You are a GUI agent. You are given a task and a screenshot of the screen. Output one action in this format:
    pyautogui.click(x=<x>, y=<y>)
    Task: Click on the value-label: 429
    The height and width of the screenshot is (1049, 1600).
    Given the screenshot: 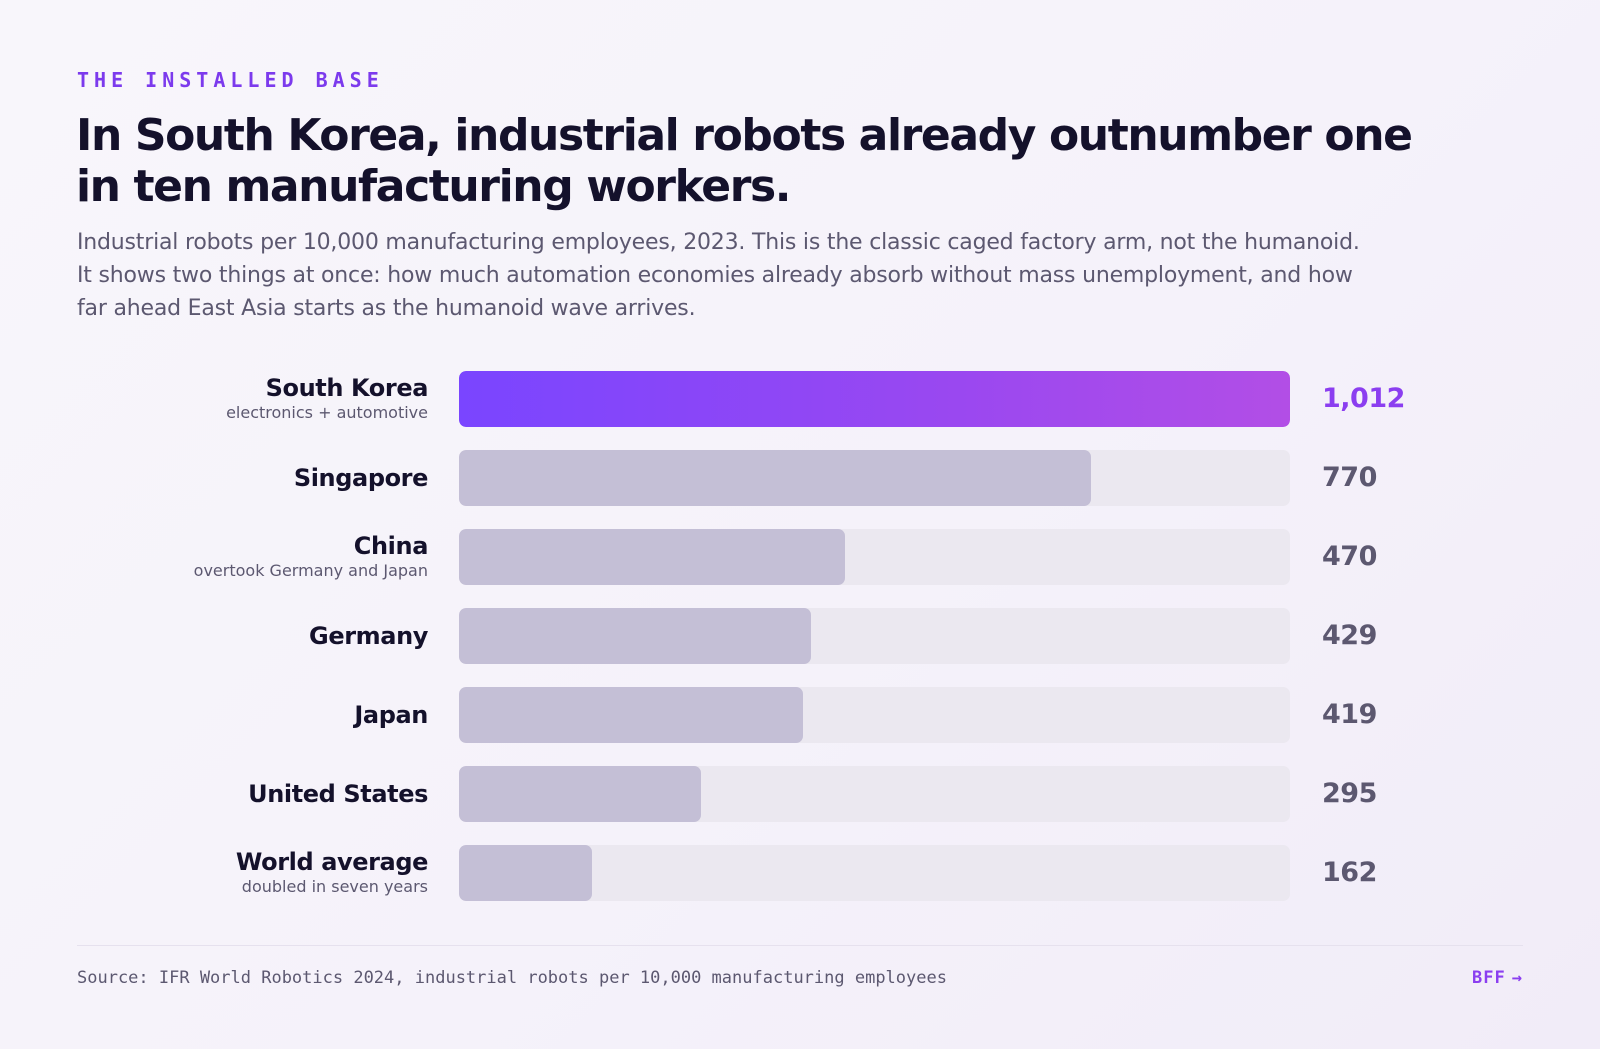 What is the action you would take?
    pyautogui.click(x=1349, y=635)
    